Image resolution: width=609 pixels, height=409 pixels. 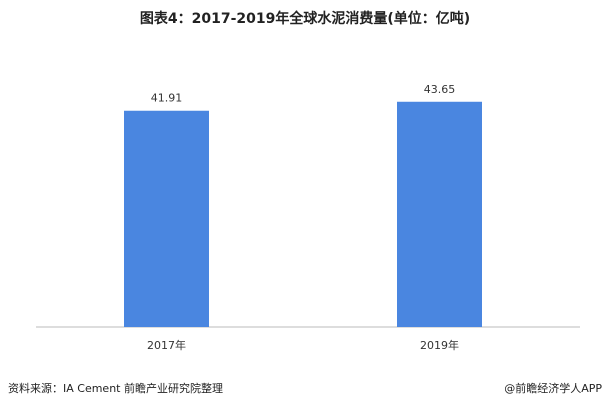 I want to click on x-tick-label: 2019年, so click(x=439, y=345).